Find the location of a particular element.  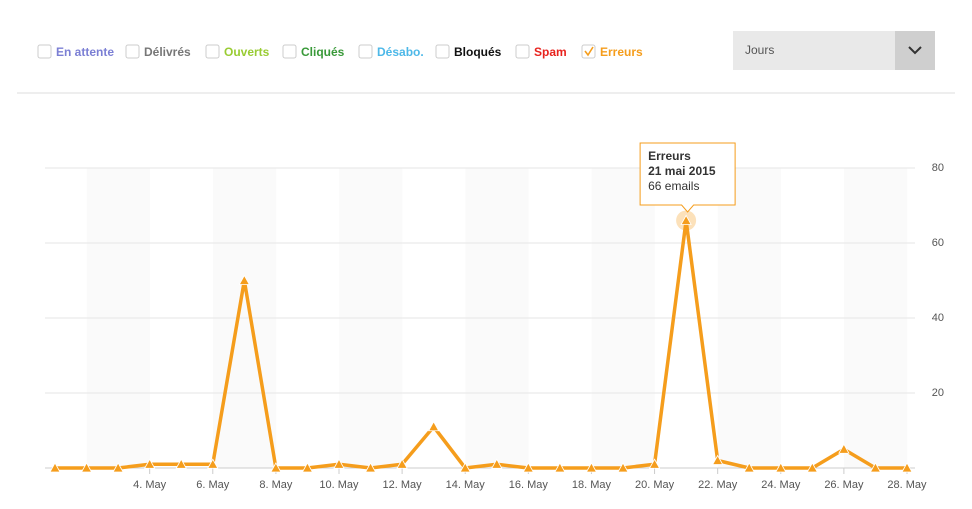

tooltip-date: 21 mai 2015 is located at coordinates (682, 171).